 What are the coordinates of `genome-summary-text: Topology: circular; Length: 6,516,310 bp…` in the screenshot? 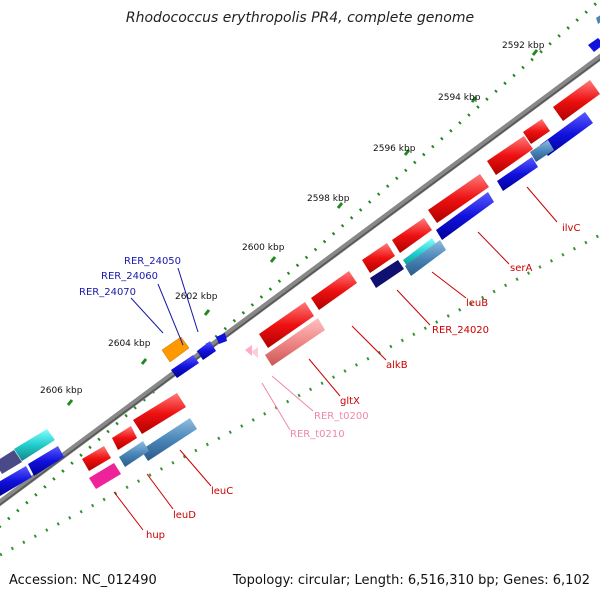 It's located at (411, 580).